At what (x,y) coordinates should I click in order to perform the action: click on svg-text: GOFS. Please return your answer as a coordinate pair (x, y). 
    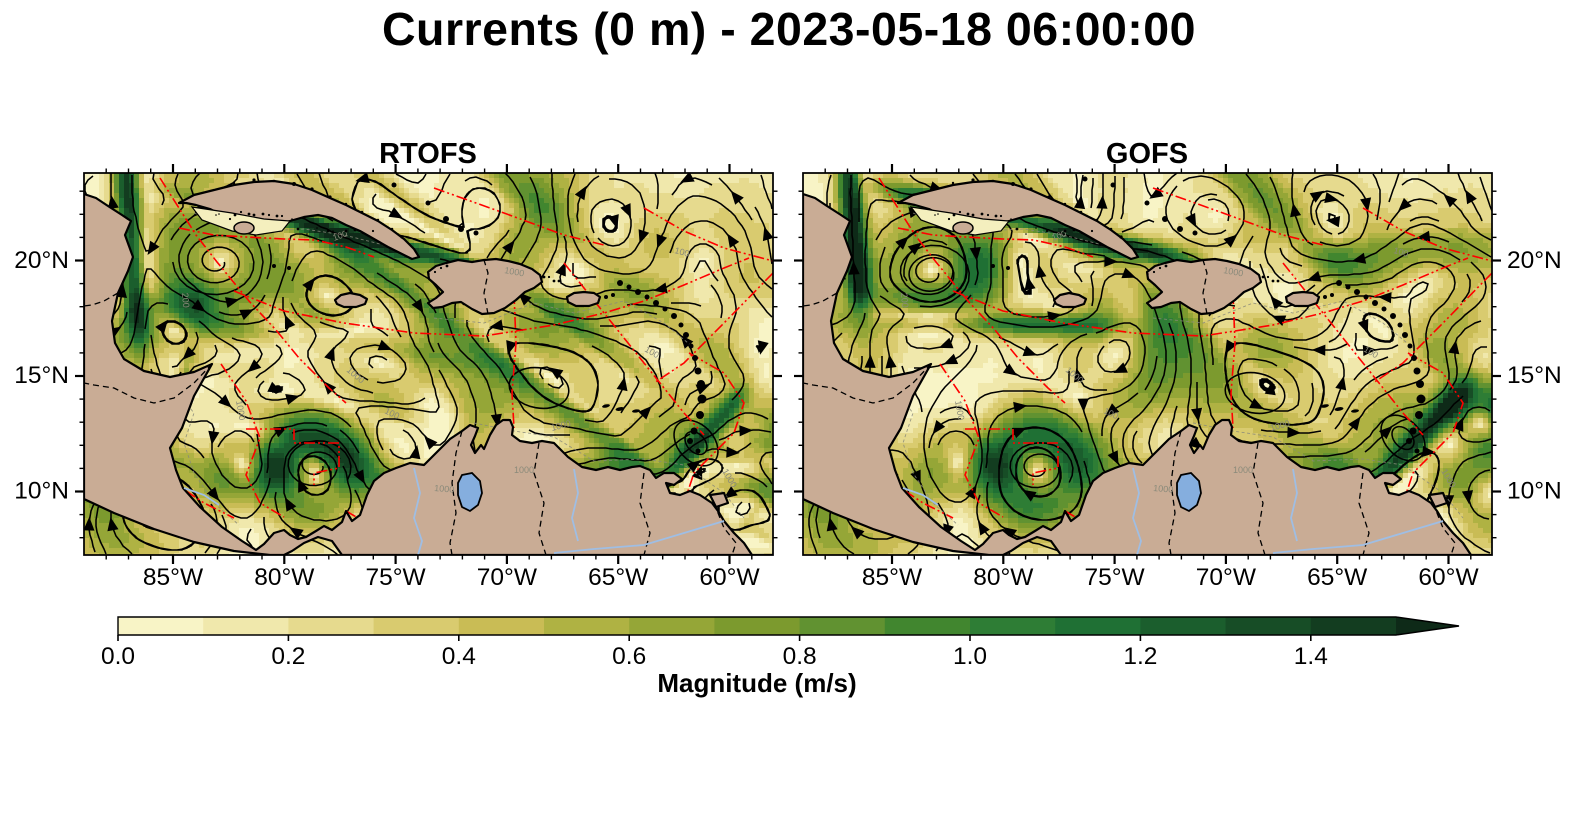
    Looking at the image, I should click on (1147, 154).